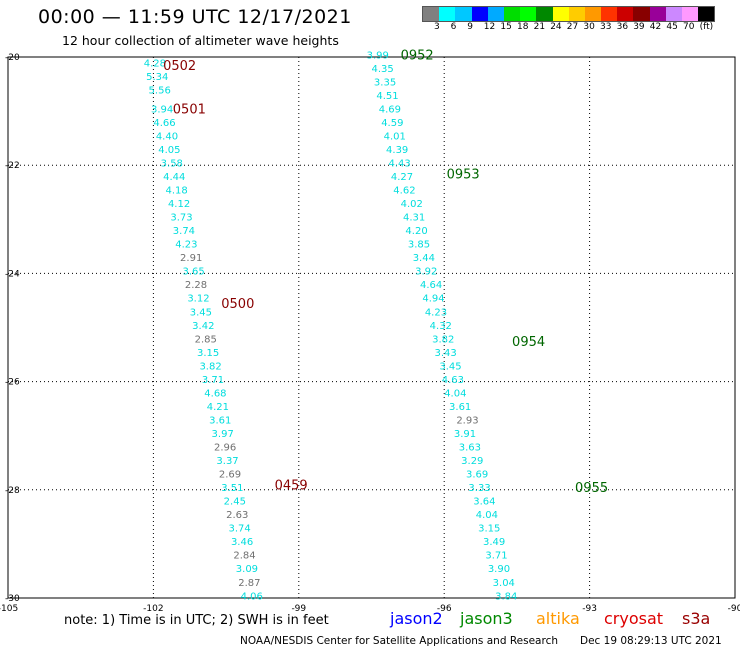 Image resolution: width=740 pixels, height=650 pixels. What do you see at coordinates (189, 109) in the screenshot?
I see `time-label: 0501` at bounding box center [189, 109].